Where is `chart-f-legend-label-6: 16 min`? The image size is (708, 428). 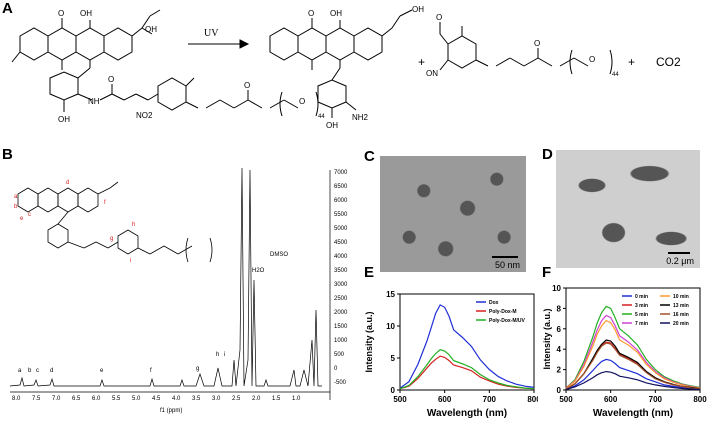 chart-f-legend-label-6: 16 min is located at coordinates (681, 315).